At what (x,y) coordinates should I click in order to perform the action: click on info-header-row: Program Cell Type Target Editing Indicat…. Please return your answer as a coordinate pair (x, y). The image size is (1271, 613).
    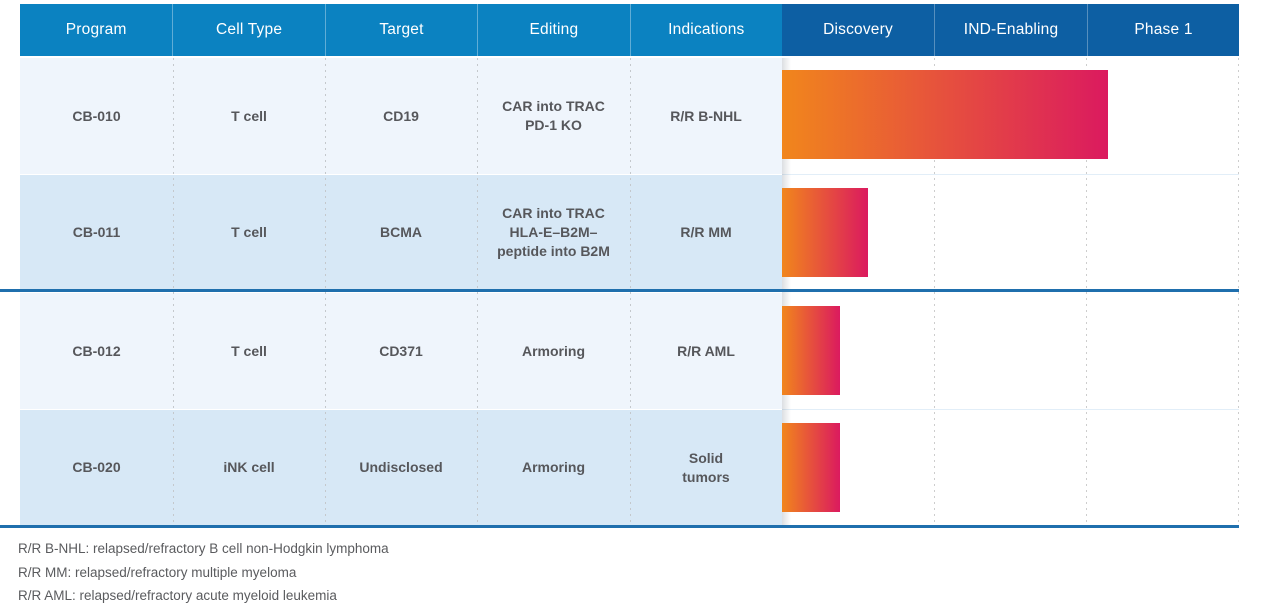
    Looking at the image, I should click on (401, 30).